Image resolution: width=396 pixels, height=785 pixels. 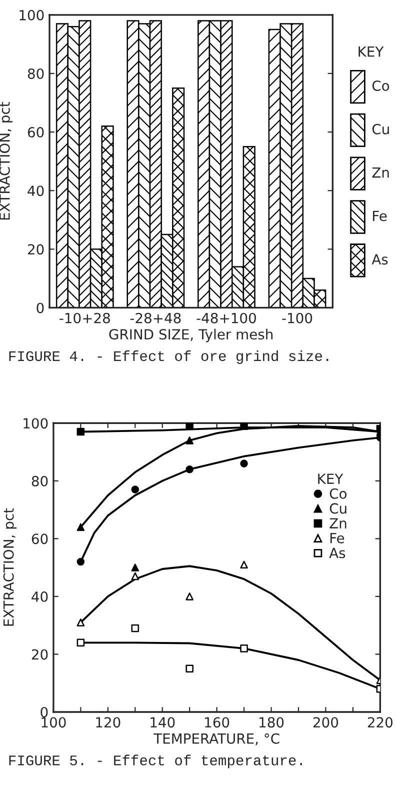 I want to click on x-tick-label: 220, so click(x=380, y=722).